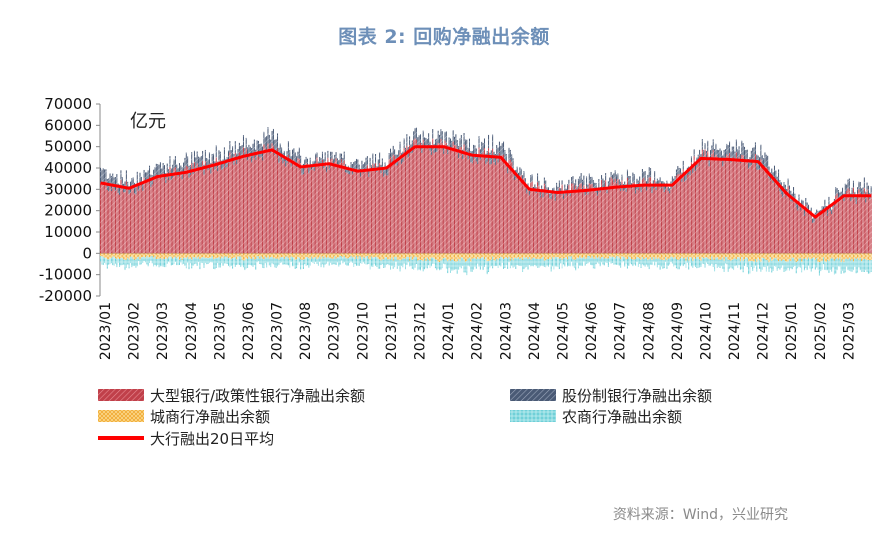 This screenshot has height=556, width=888. What do you see at coordinates (210, 416) in the screenshot?
I see `legend-label-city: 城商行净融出余额` at bounding box center [210, 416].